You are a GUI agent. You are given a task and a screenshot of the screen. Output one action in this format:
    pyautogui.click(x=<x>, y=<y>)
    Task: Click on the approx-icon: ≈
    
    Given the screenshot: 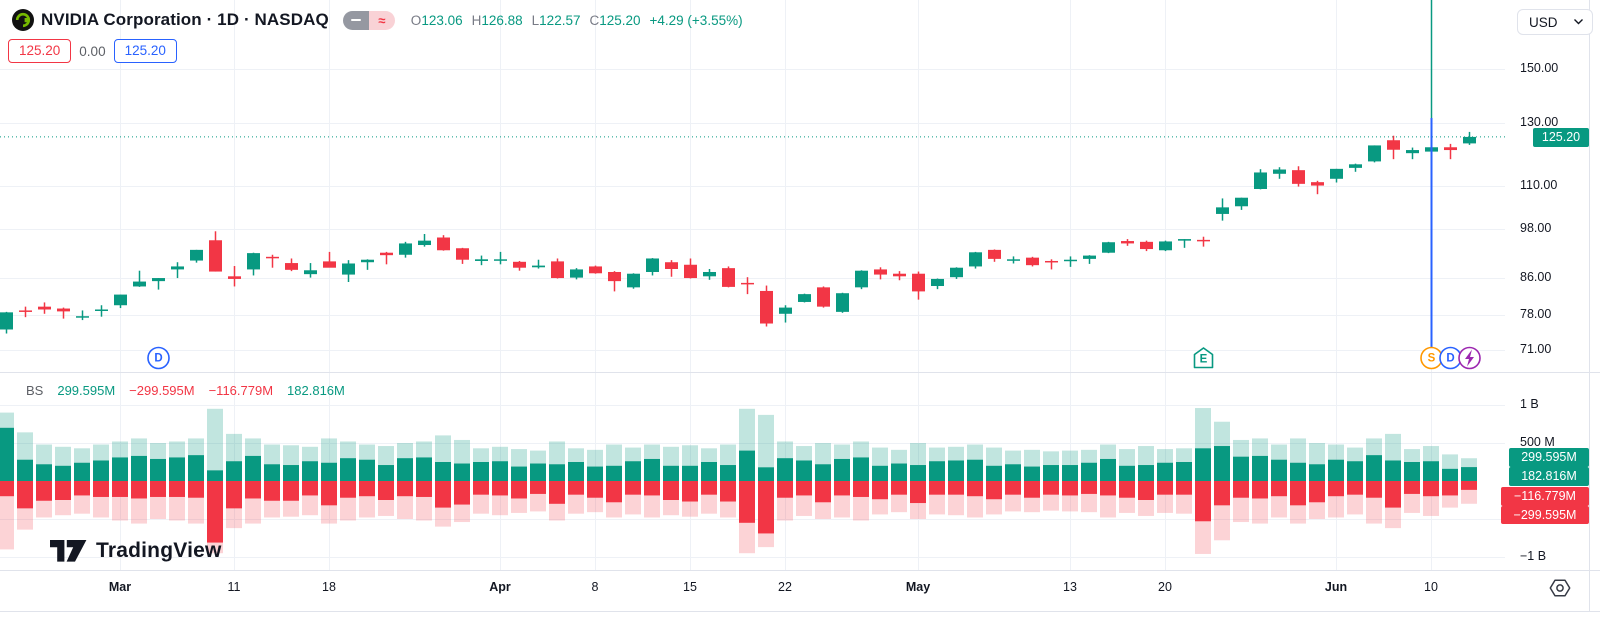 What is the action you would take?
    pyautogui.click(x=382, y=20)
    